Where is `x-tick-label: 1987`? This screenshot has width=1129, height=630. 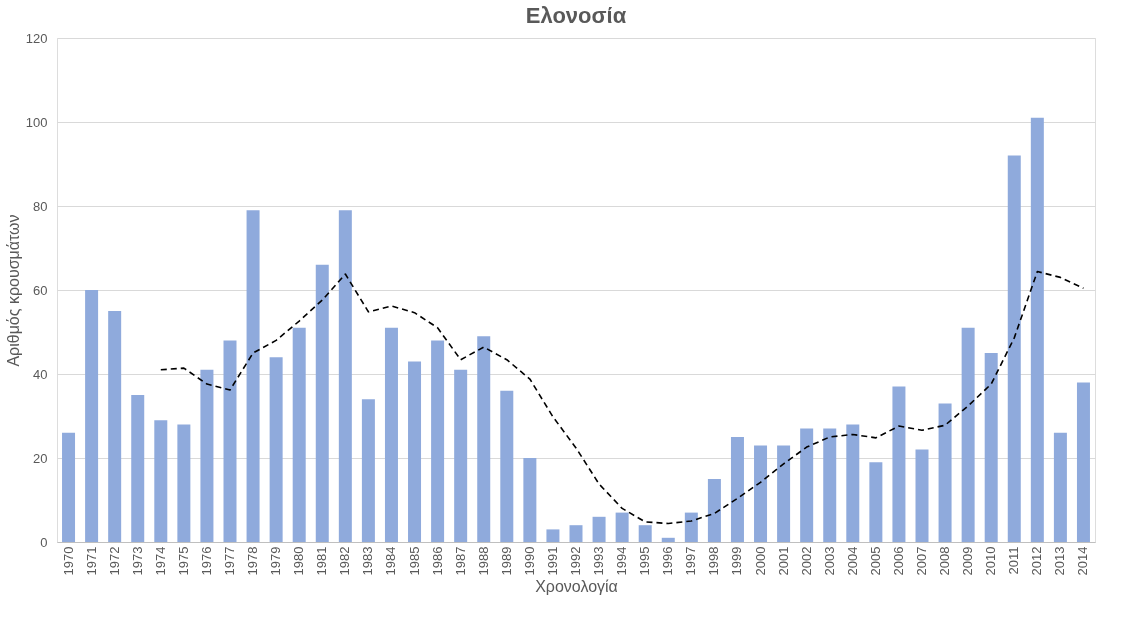
x-tick-label: 1987 is located at coordinates (460, 561).